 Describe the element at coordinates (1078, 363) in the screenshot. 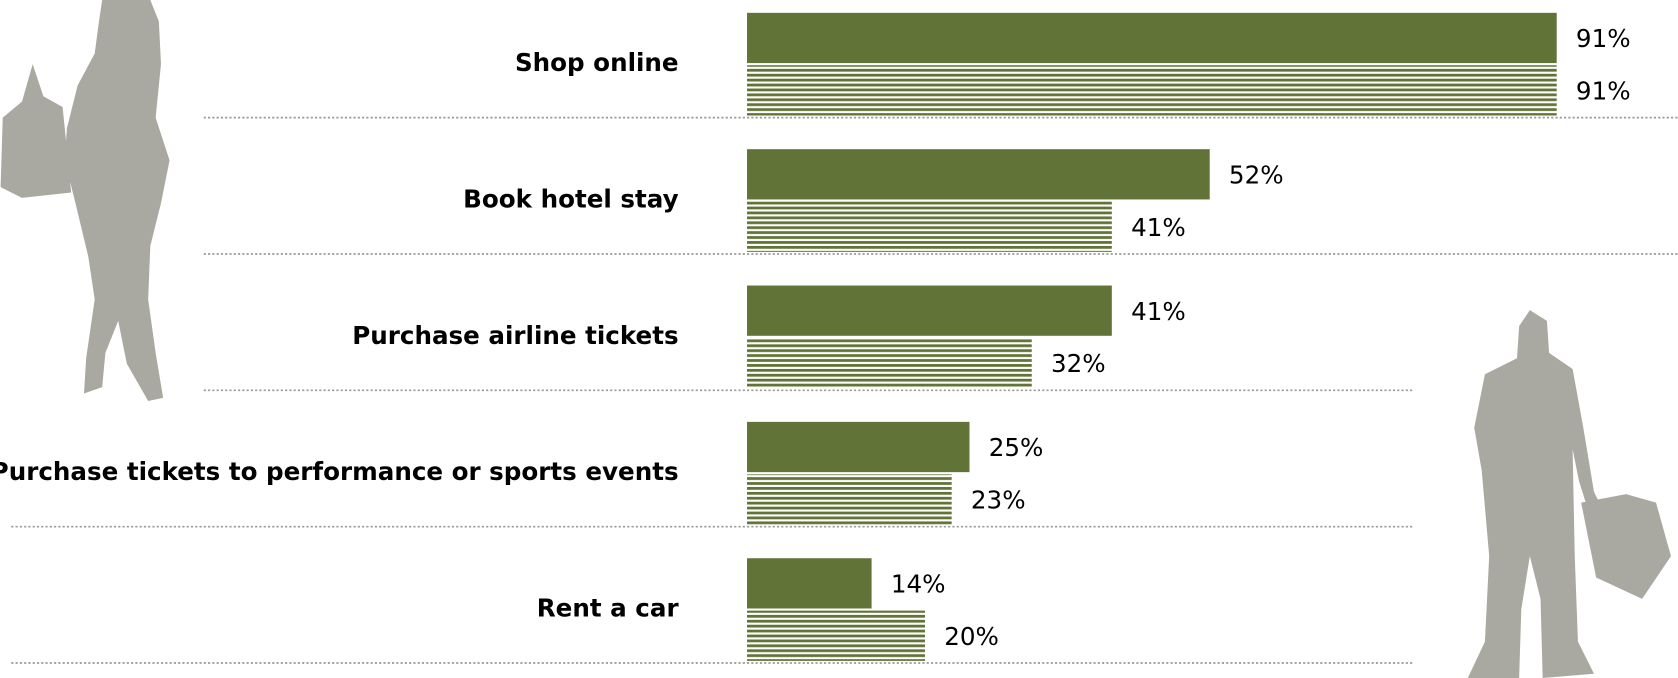

I see `value-label: 32%` at that location.